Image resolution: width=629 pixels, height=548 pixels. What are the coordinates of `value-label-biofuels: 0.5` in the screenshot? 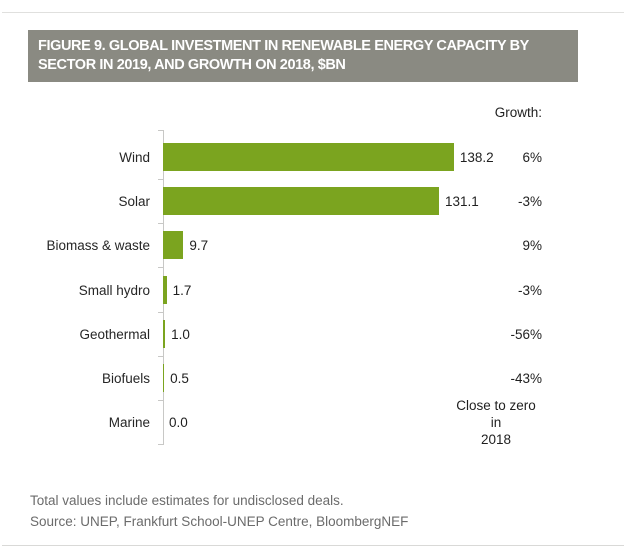 It's located at (179, 378).